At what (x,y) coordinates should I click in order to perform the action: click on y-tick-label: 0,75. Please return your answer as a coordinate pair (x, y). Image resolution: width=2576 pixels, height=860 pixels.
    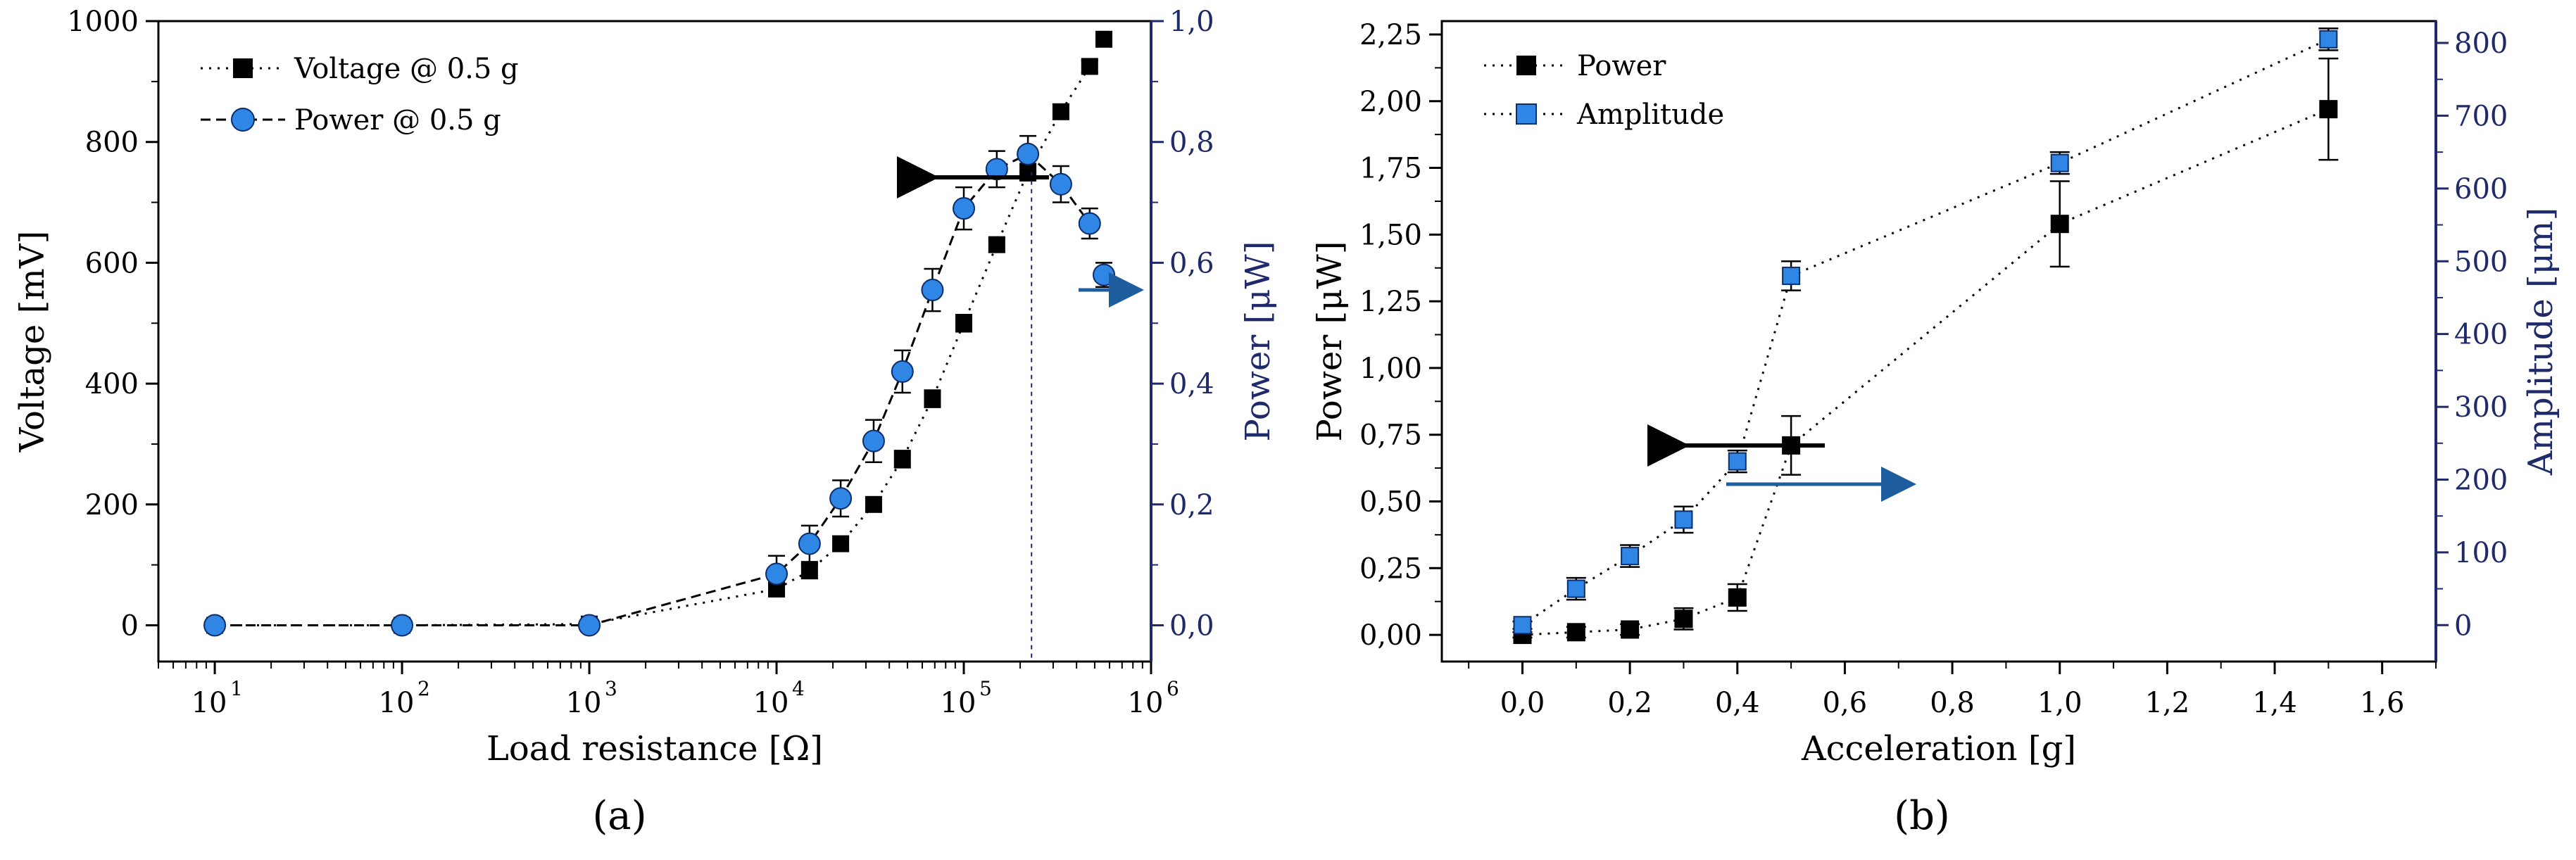
    Looking at the image, I should click on (1390, 435).